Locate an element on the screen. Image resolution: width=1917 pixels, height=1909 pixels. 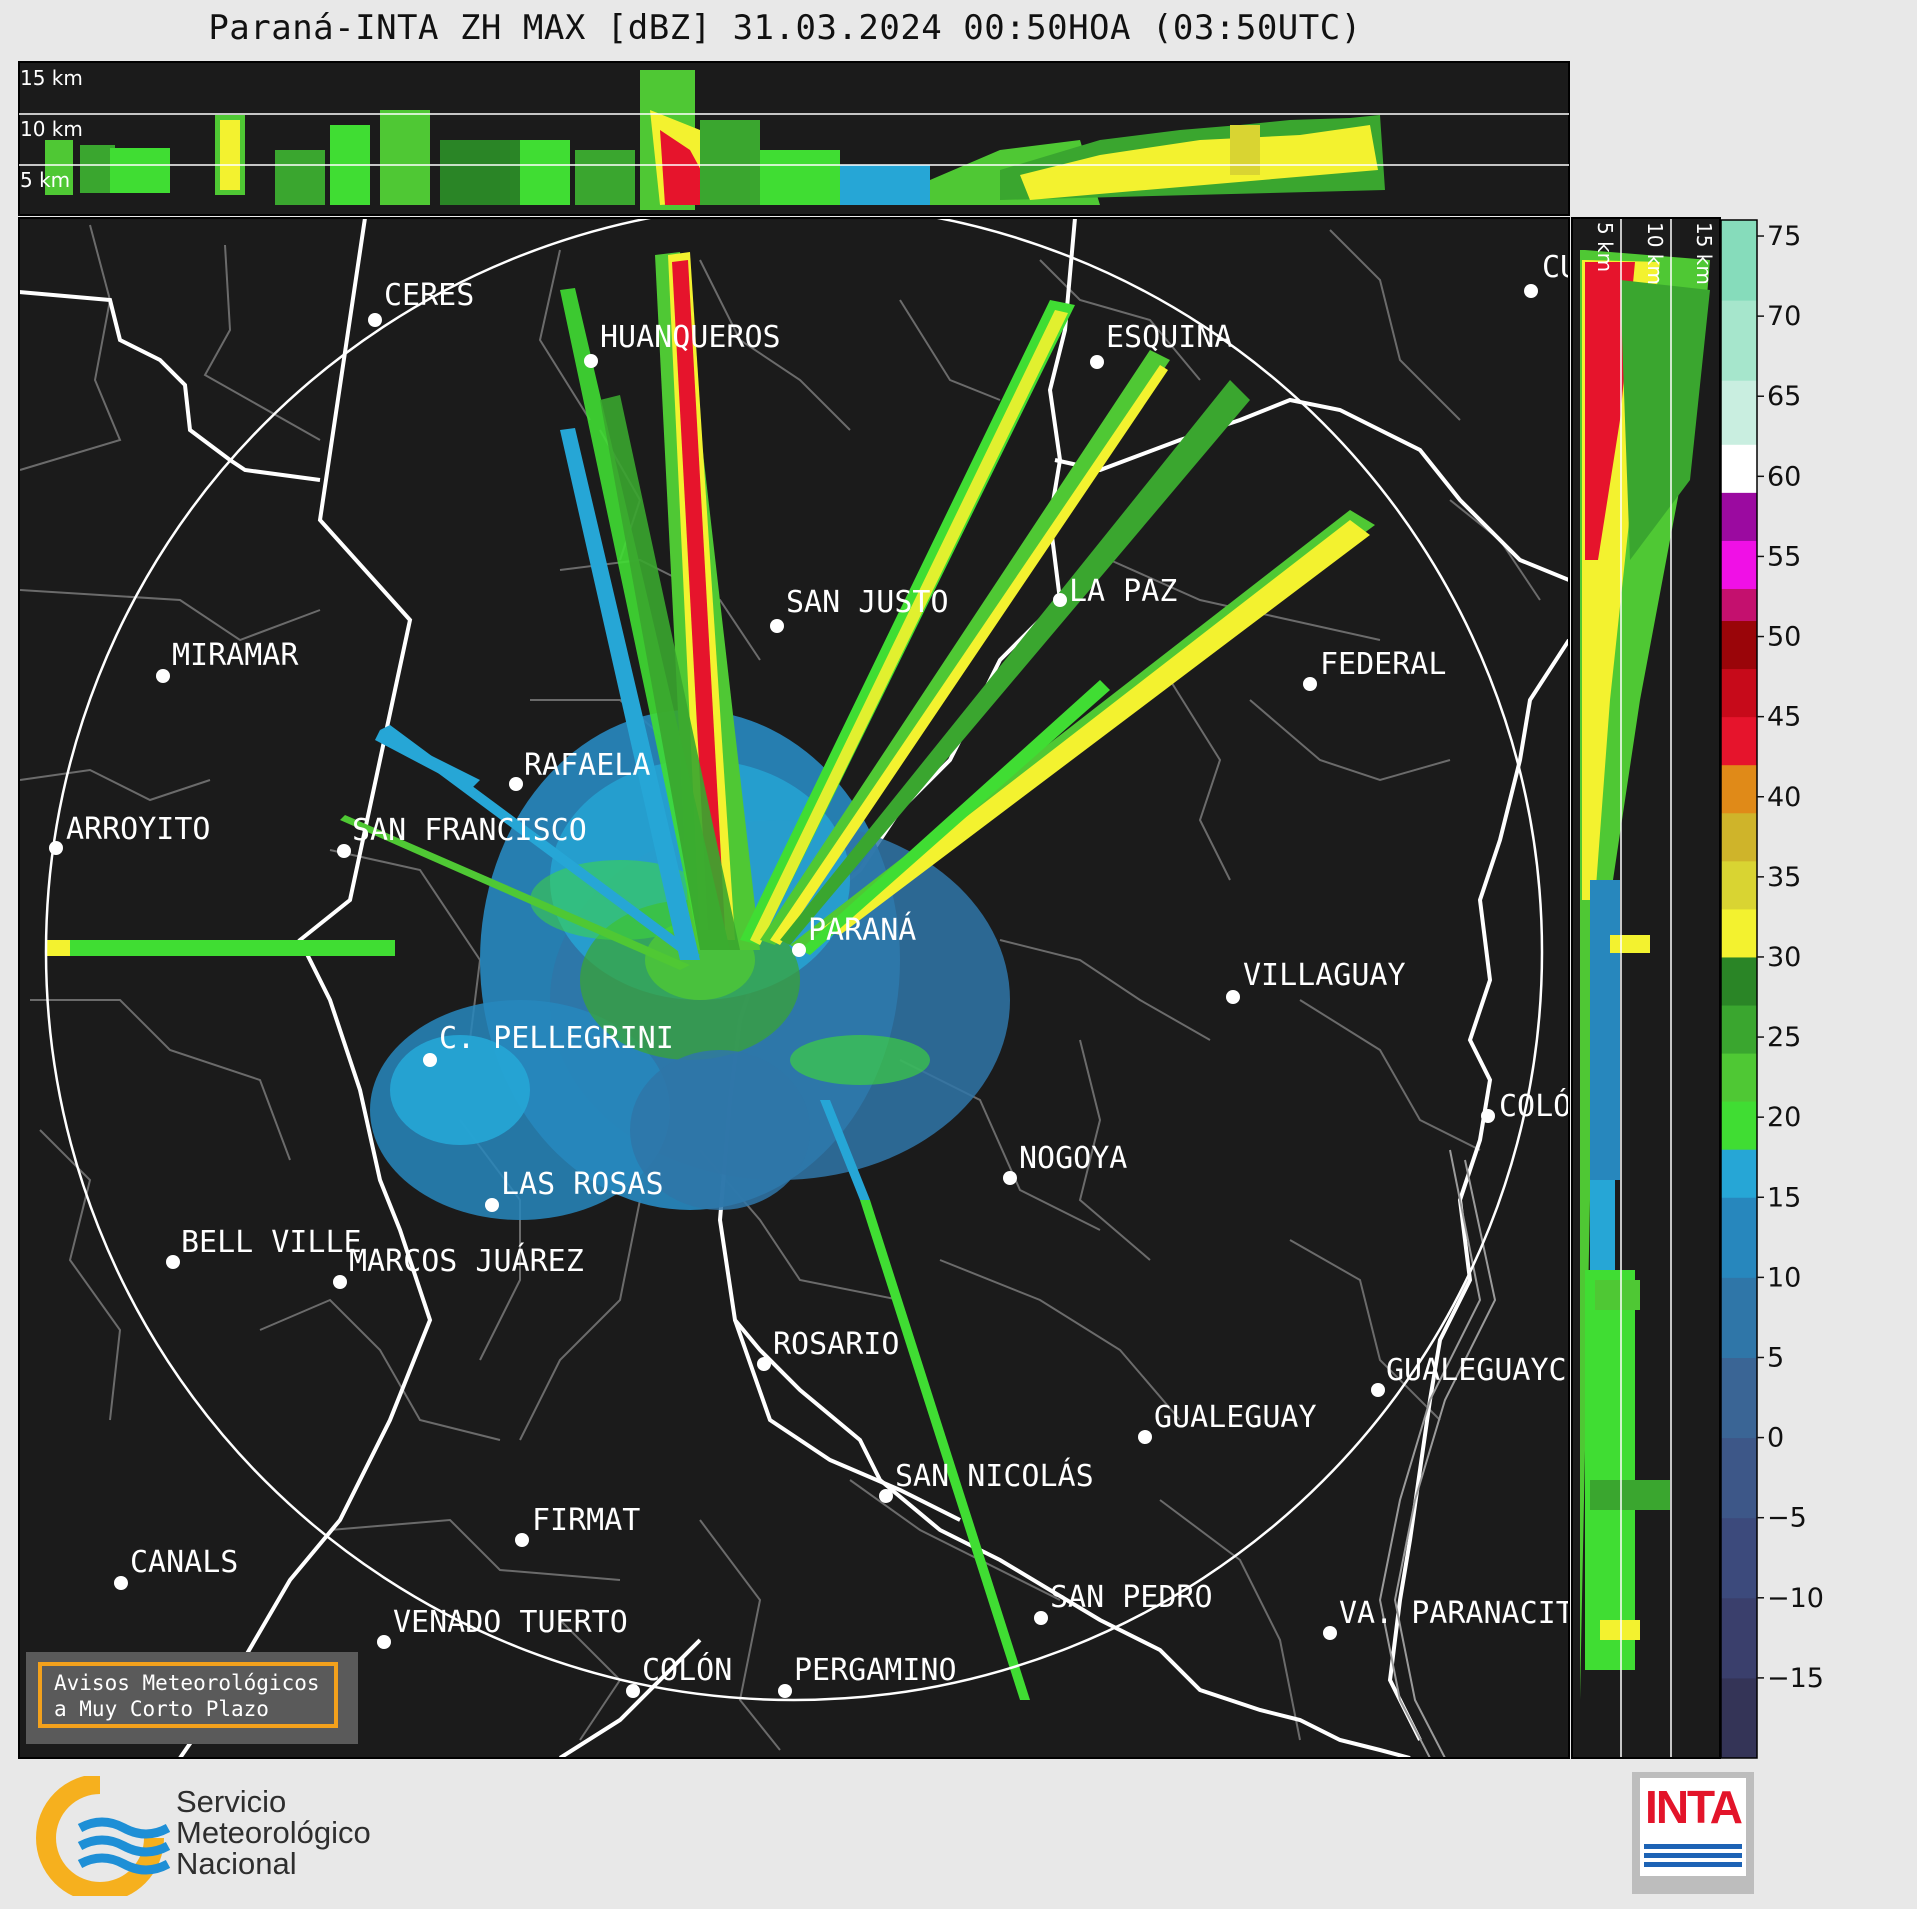
inta-logo-text: INTA is located at coordinates (1694, 1807).